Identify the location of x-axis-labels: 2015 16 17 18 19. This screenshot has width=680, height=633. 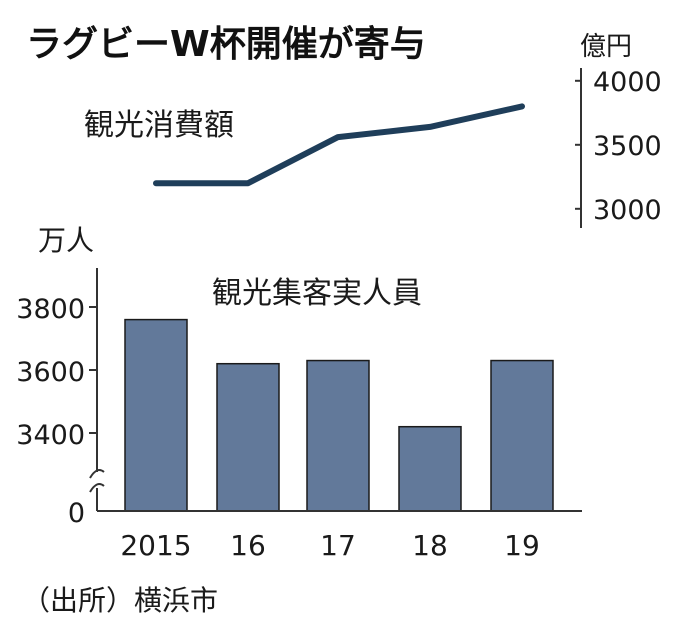
(329, 545).